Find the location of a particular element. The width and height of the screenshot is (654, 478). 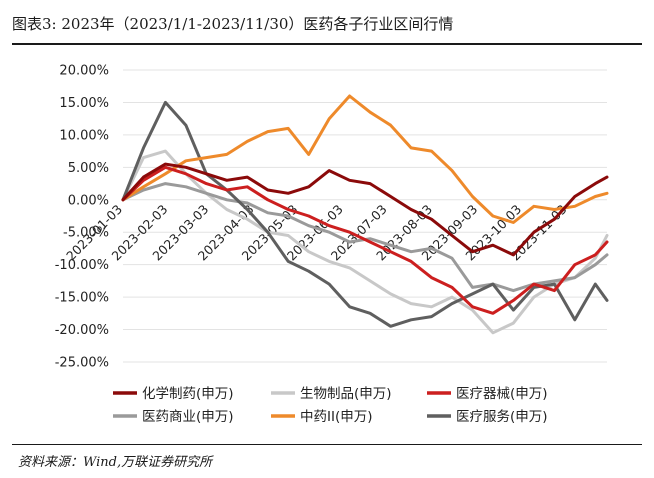

y-tick-label: 5.00% is located at coordinates (88, 168).